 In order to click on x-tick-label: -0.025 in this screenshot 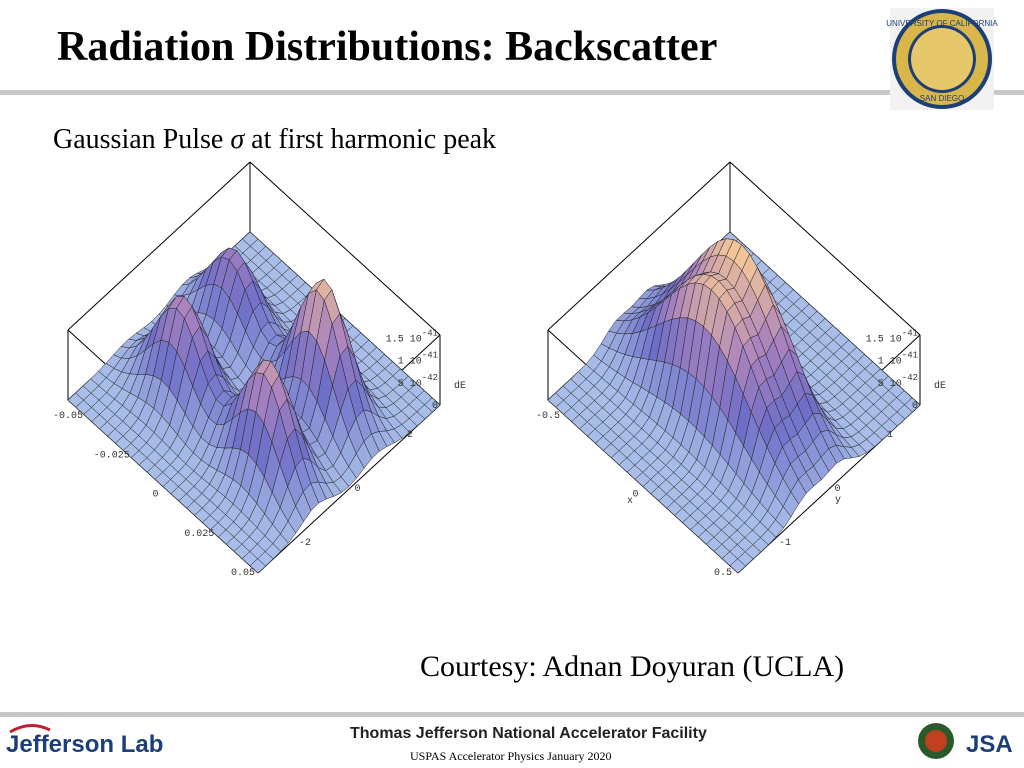, I will do `click(112, 455)`.